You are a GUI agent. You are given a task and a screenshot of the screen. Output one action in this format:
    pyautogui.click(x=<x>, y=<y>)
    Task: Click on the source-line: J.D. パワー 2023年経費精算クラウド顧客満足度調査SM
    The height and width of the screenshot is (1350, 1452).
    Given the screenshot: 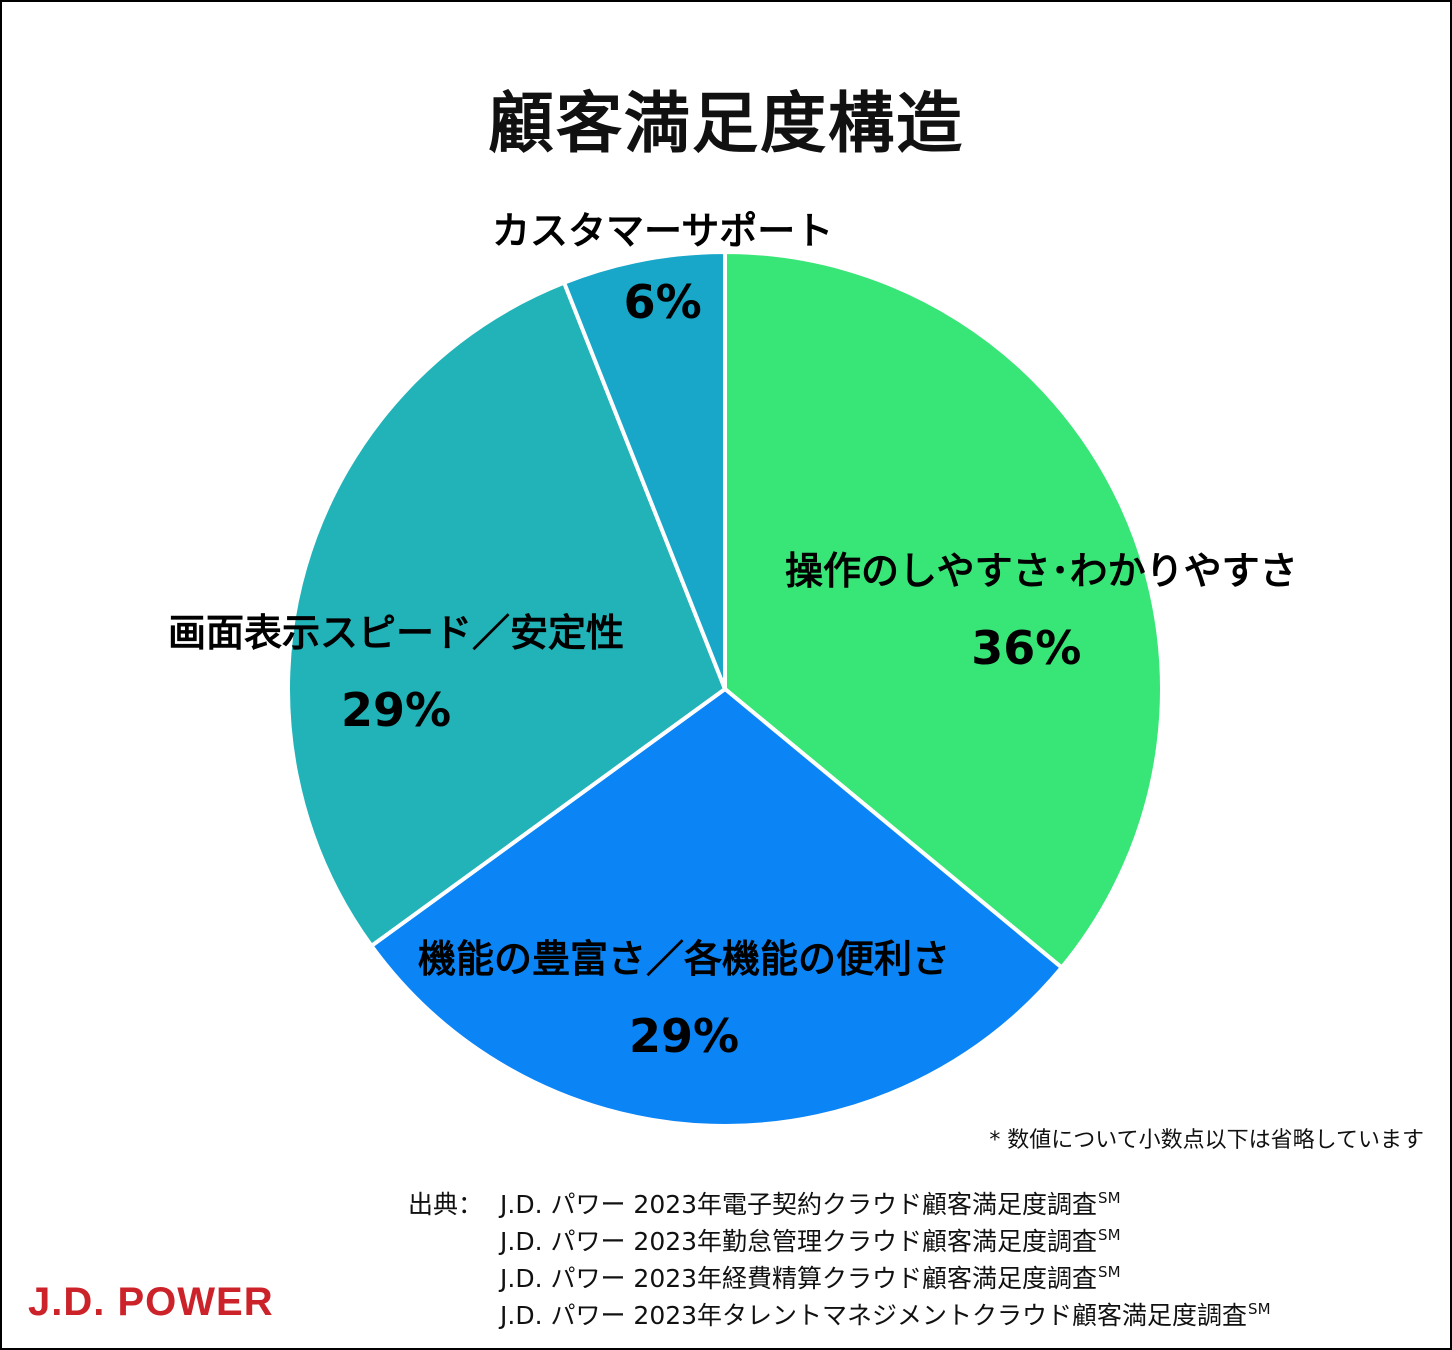 What is the action you would take?
    pyautogui.click(x=810, y=1277)
    